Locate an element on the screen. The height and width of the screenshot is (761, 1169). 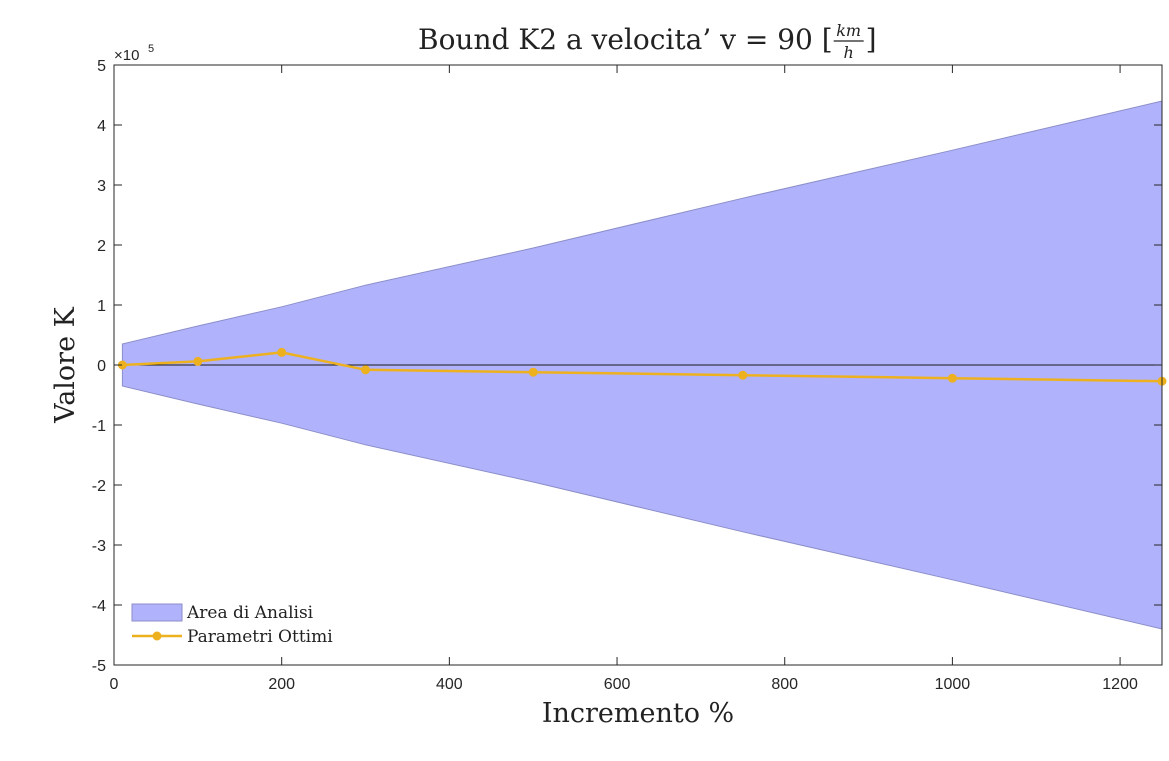
y-tick-label: 4 is located at coordinates (101, 126).